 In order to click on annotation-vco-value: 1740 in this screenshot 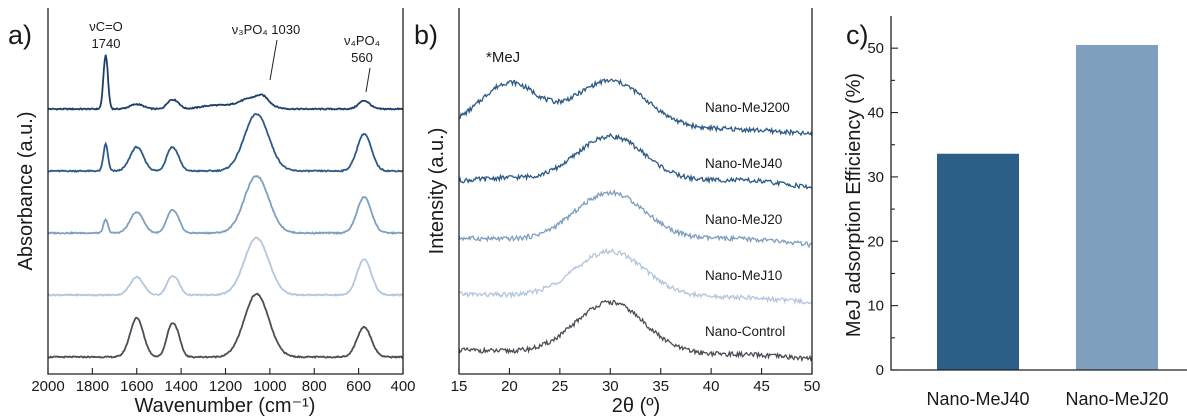, I will do `click(106, 43)`.